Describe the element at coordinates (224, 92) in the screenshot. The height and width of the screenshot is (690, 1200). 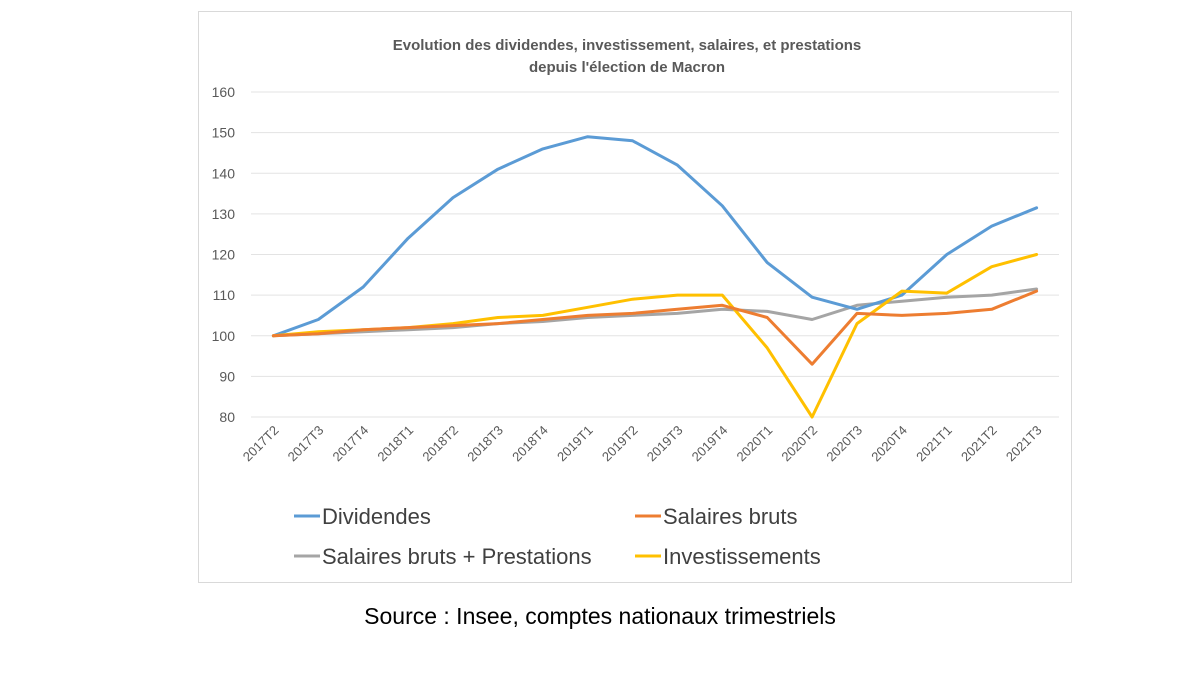
I see `y-tick-label: 160` at that location.